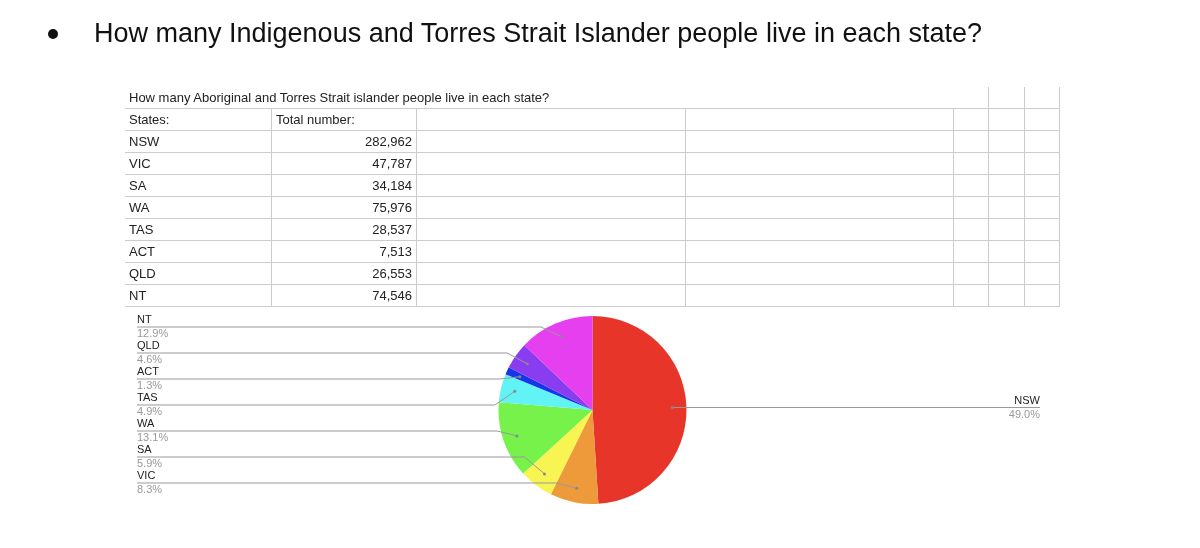 The height and width of the screenshot is (548, 1200). Describe the element at coordinates (392, 163) in the screenshot. I see `text: 47,787` at that location.